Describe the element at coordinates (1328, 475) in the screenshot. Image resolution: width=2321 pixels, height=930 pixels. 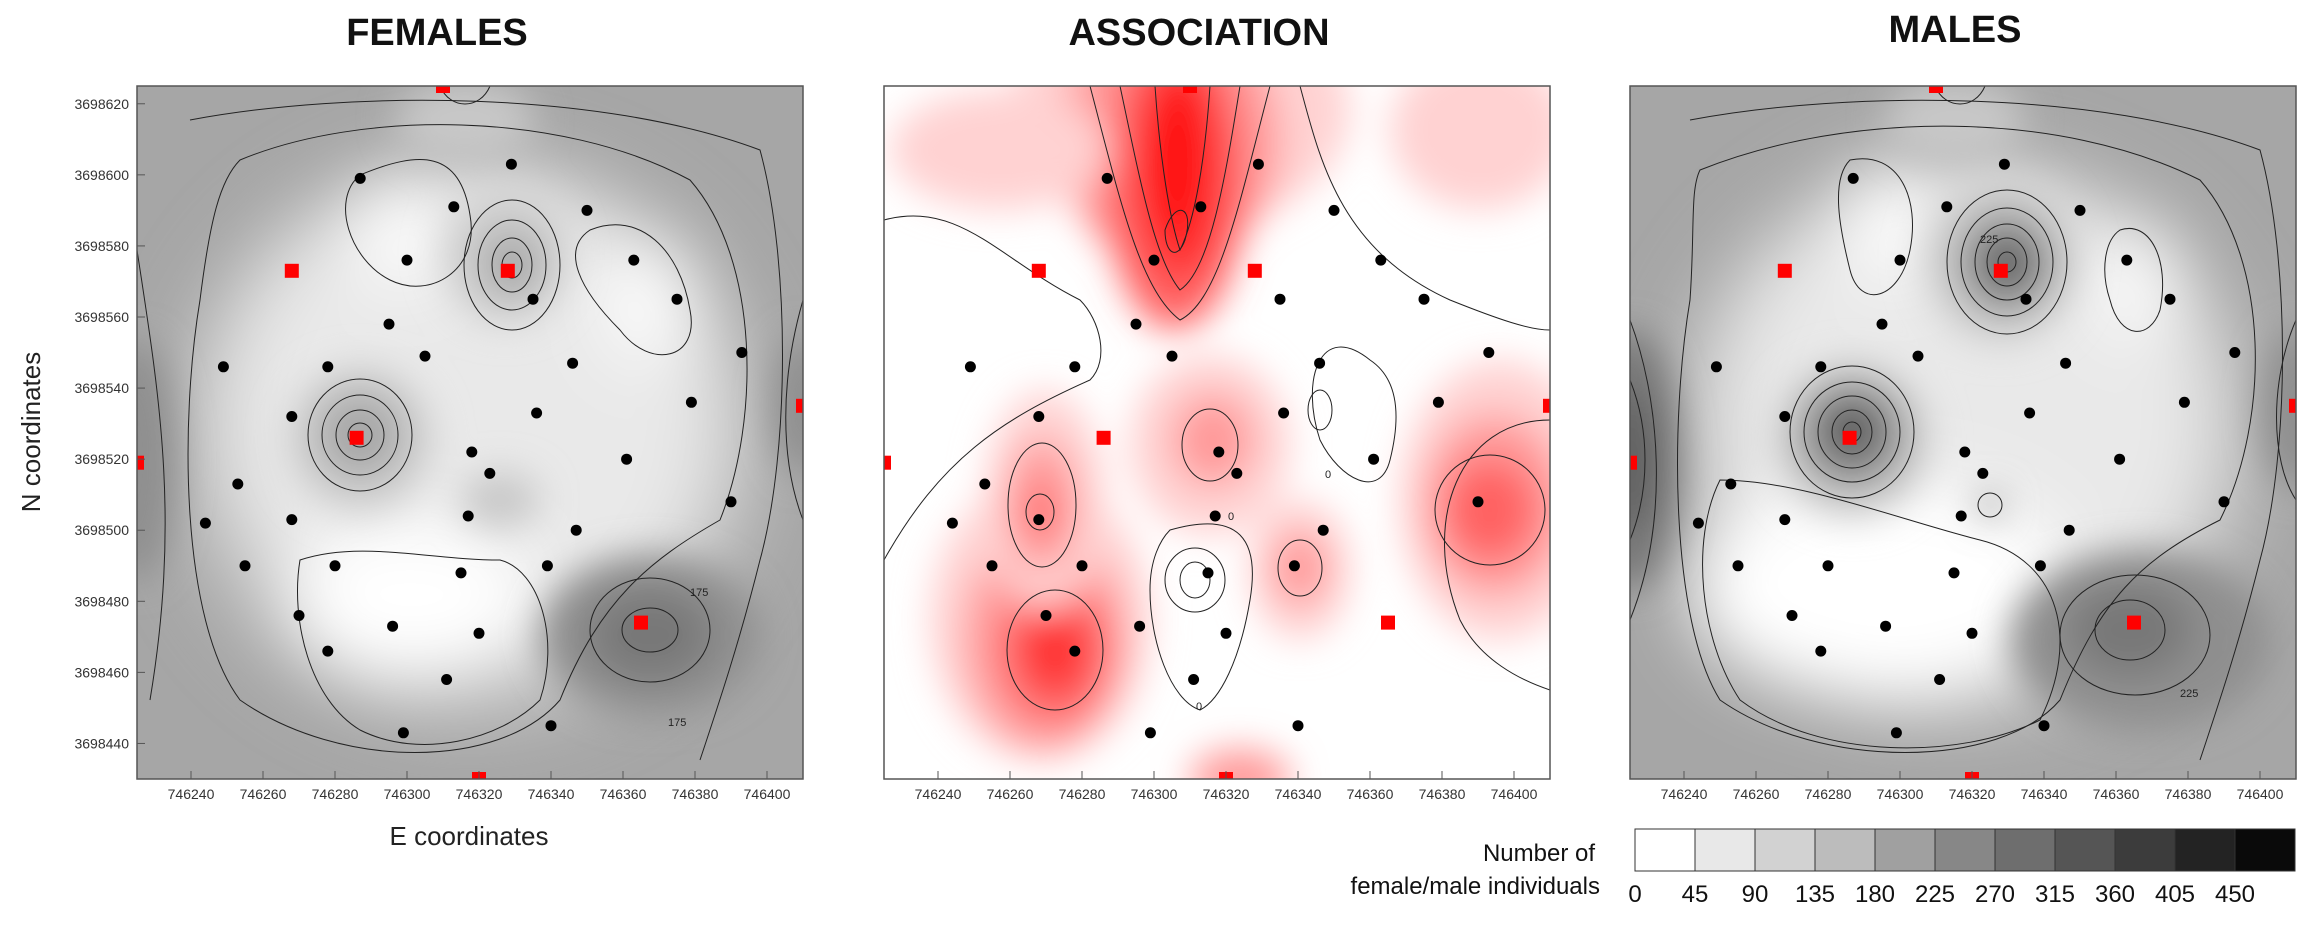
I see `contour-label: 0` at that location.